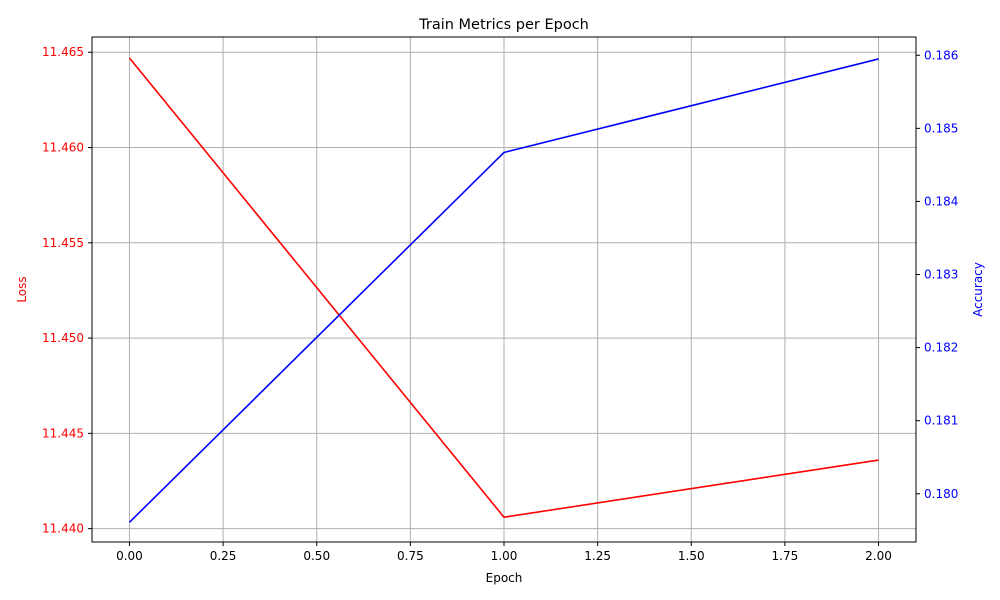 This screenshot has height=600, width=1000. I want to click on y-axis-left-title: Loss, so click(22, 289).